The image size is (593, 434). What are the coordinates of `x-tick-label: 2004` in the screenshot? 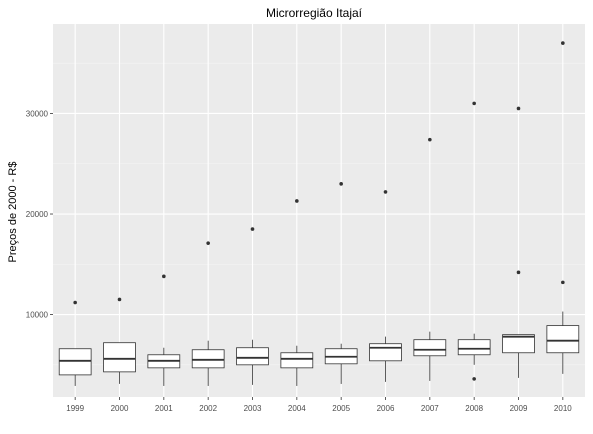 It's located at (297, 408).